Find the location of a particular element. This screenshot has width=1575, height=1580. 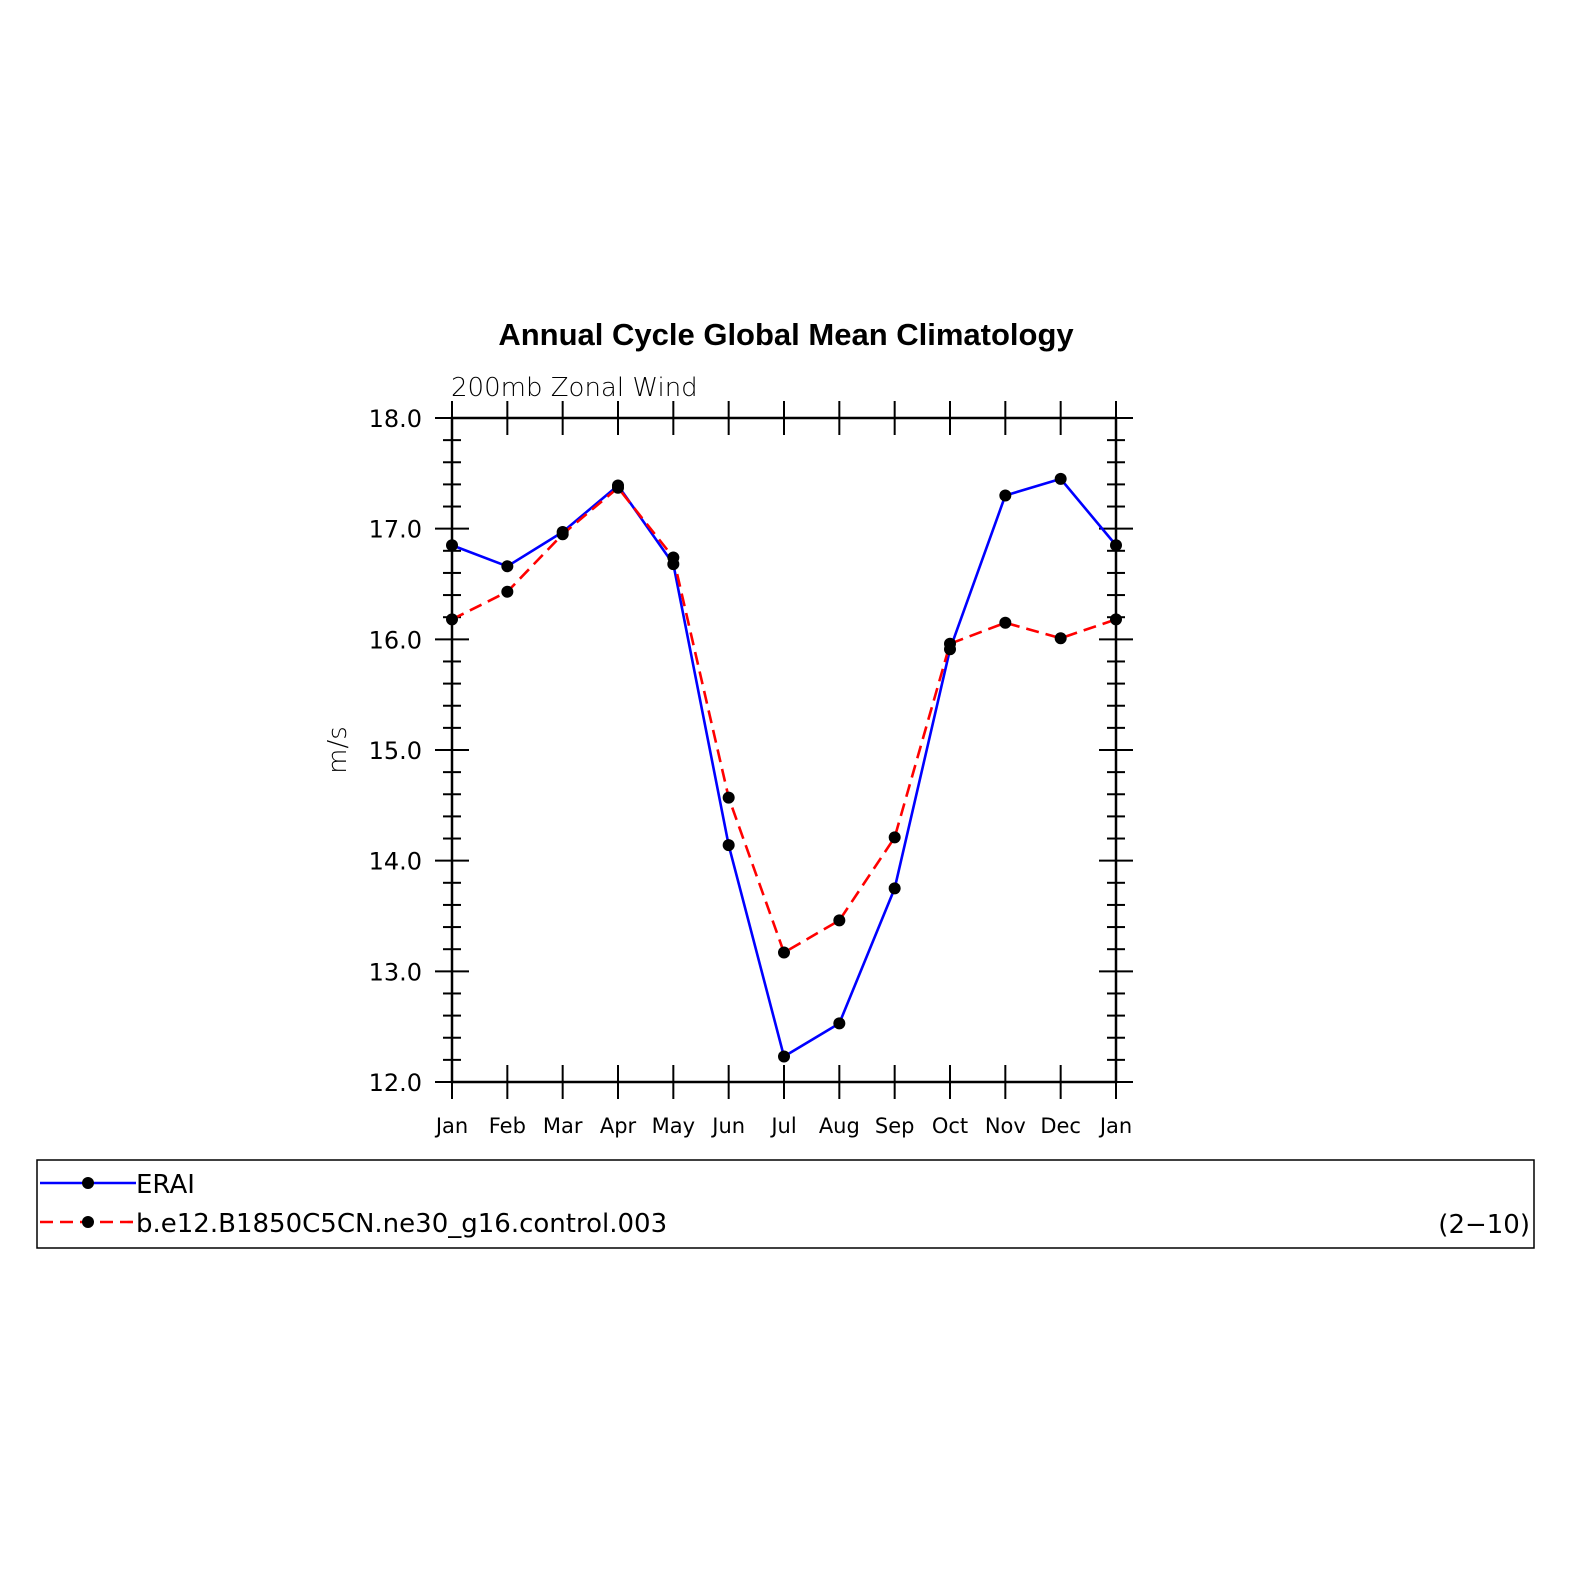

x-tick-label: Jul is located at coordinates (782, 1126).